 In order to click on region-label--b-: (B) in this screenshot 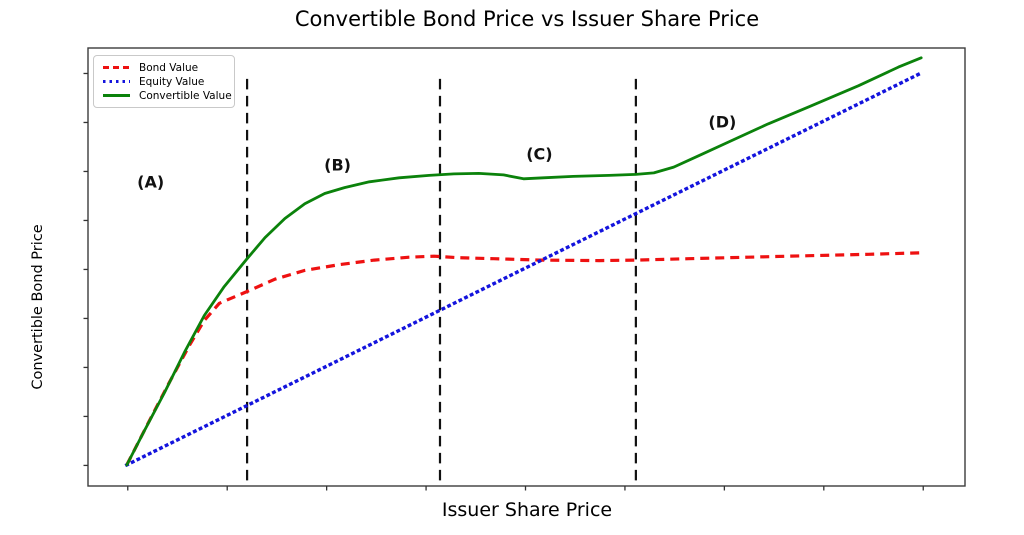, I will do `click(337, 165)`.